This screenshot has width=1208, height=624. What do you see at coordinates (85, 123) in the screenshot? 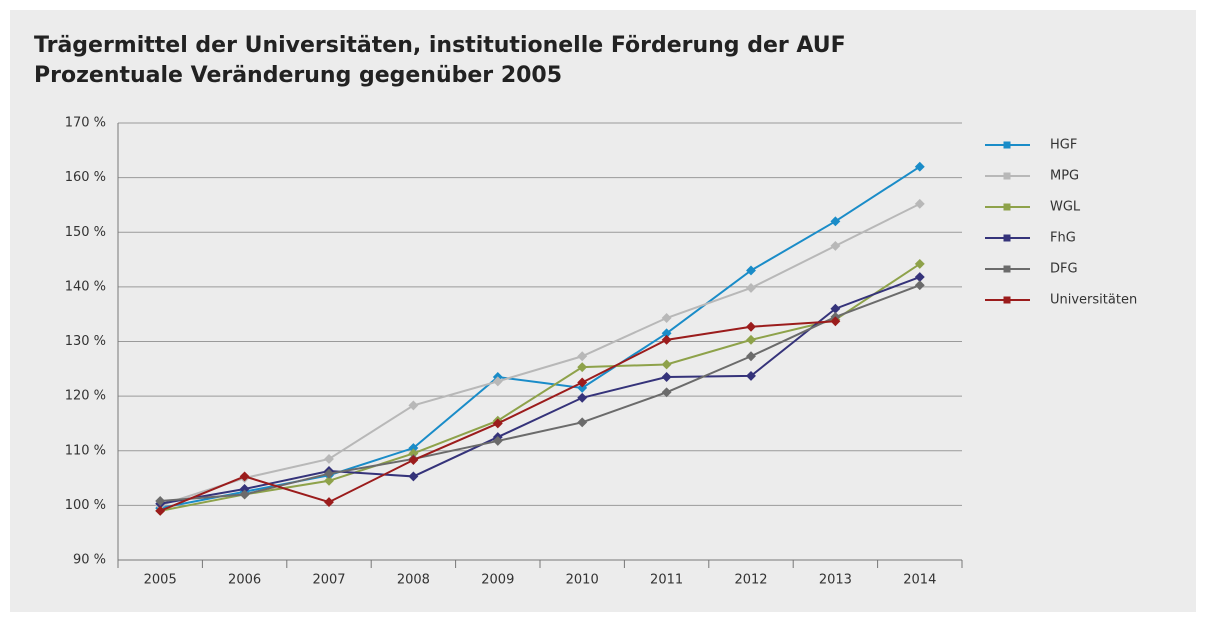
I see `y-tick-label: 170 %` at bounding box center [85, 123].